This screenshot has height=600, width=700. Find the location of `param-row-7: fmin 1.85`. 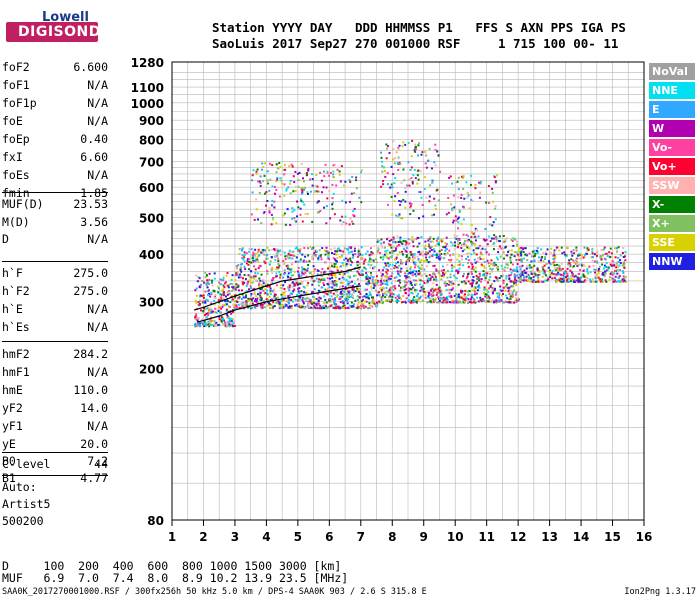

param-row-7: fmin 1.85 is located at coordinates (55, 195).